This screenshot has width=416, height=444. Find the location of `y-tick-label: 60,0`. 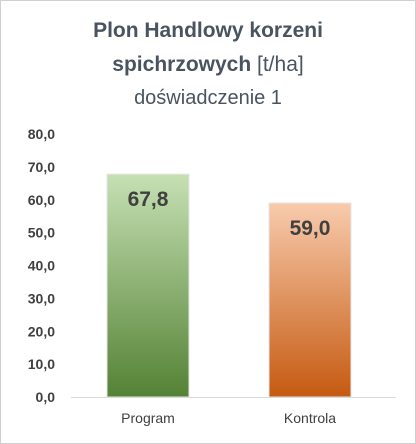

y-tick-label: 60,0 is located at coordinates (41, 200).